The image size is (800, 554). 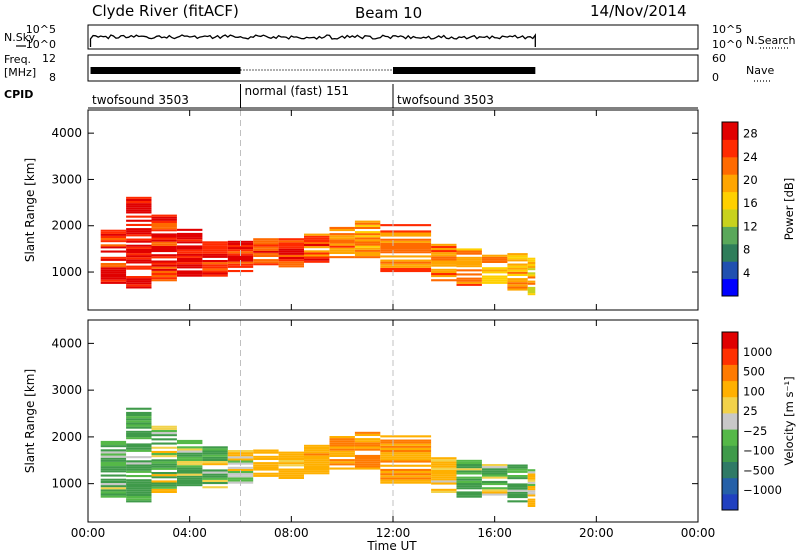 What do you see at coordinates (66, 390) in the screenshot?
I see `y-tick-label: 3000` at bounding box center [66, 390].